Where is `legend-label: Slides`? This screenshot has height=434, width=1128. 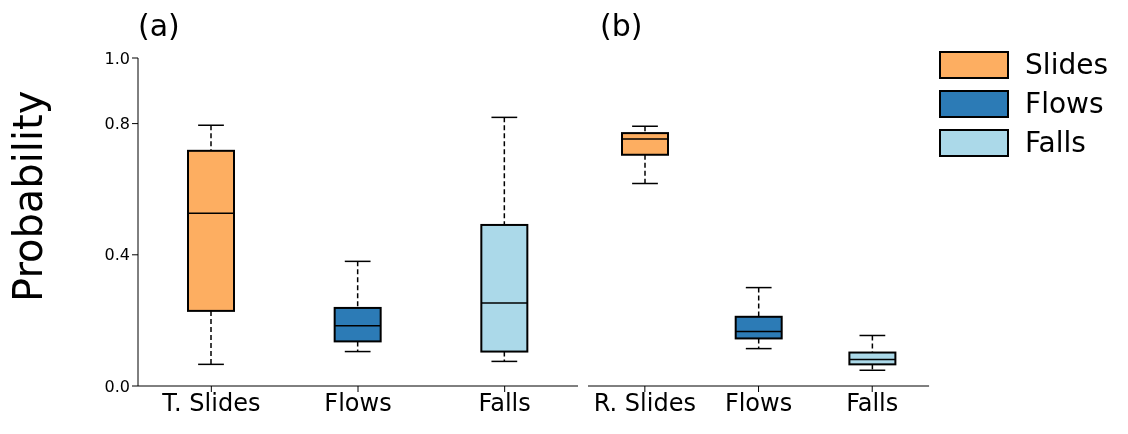
legend-label: Slides is located at coordinates (1066, 64).